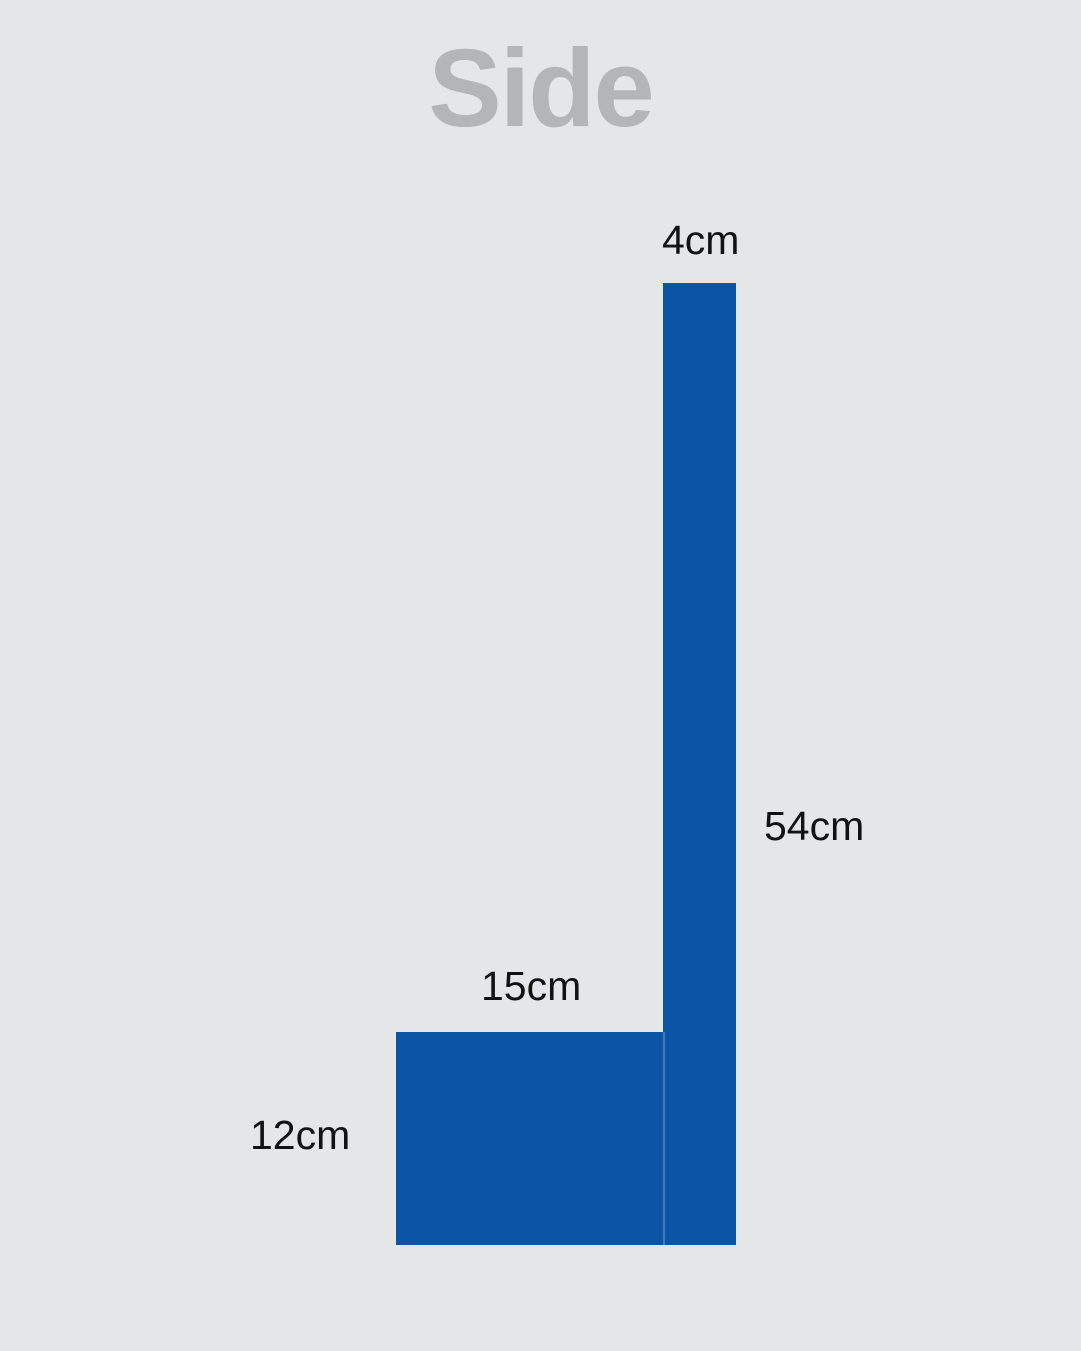 This screenshot has height=1351, width=1081. I want to click on dimension-label-column-height: 54cm, so click(814, 826).